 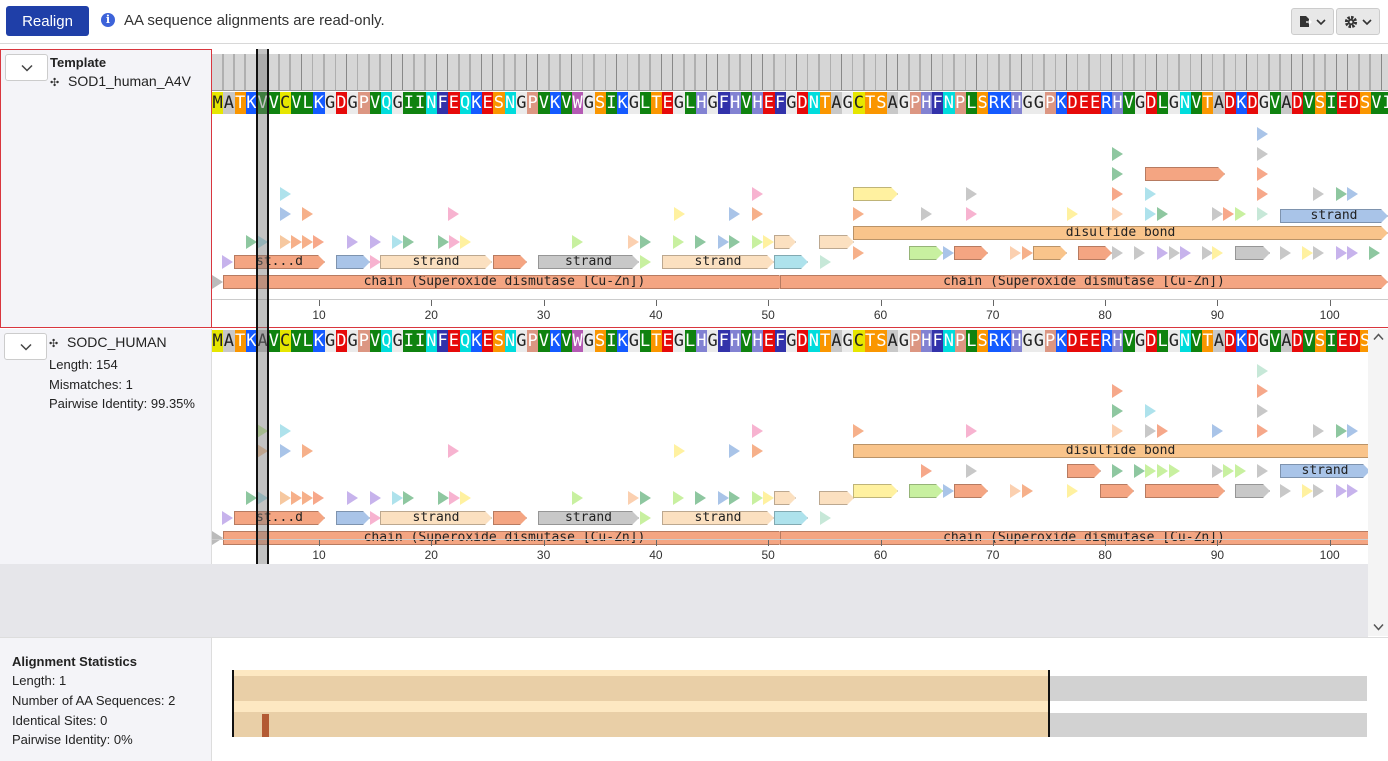 What do you see at coordinates (578, 103) in the screenshot?
I see `residue: W` at bounding box center [578, 103].